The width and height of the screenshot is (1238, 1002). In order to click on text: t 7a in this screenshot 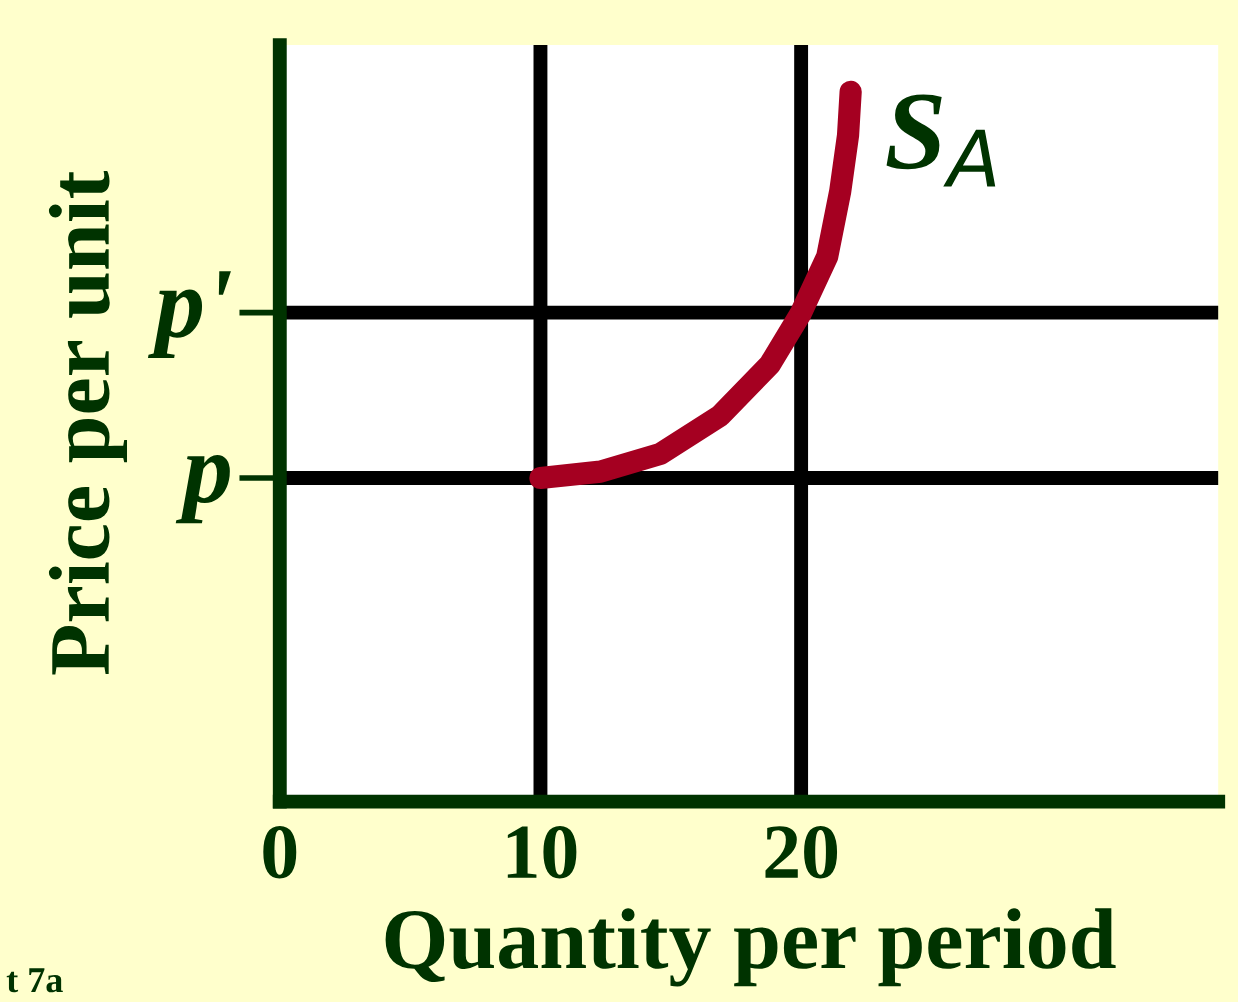, I will do `click(34, 980)`.